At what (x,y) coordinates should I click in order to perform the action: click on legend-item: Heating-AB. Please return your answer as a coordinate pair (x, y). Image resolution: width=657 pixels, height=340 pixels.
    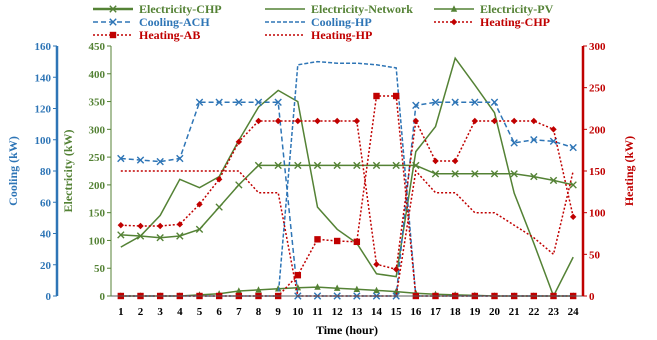
    Looking at the image, I should click on (146, 35).